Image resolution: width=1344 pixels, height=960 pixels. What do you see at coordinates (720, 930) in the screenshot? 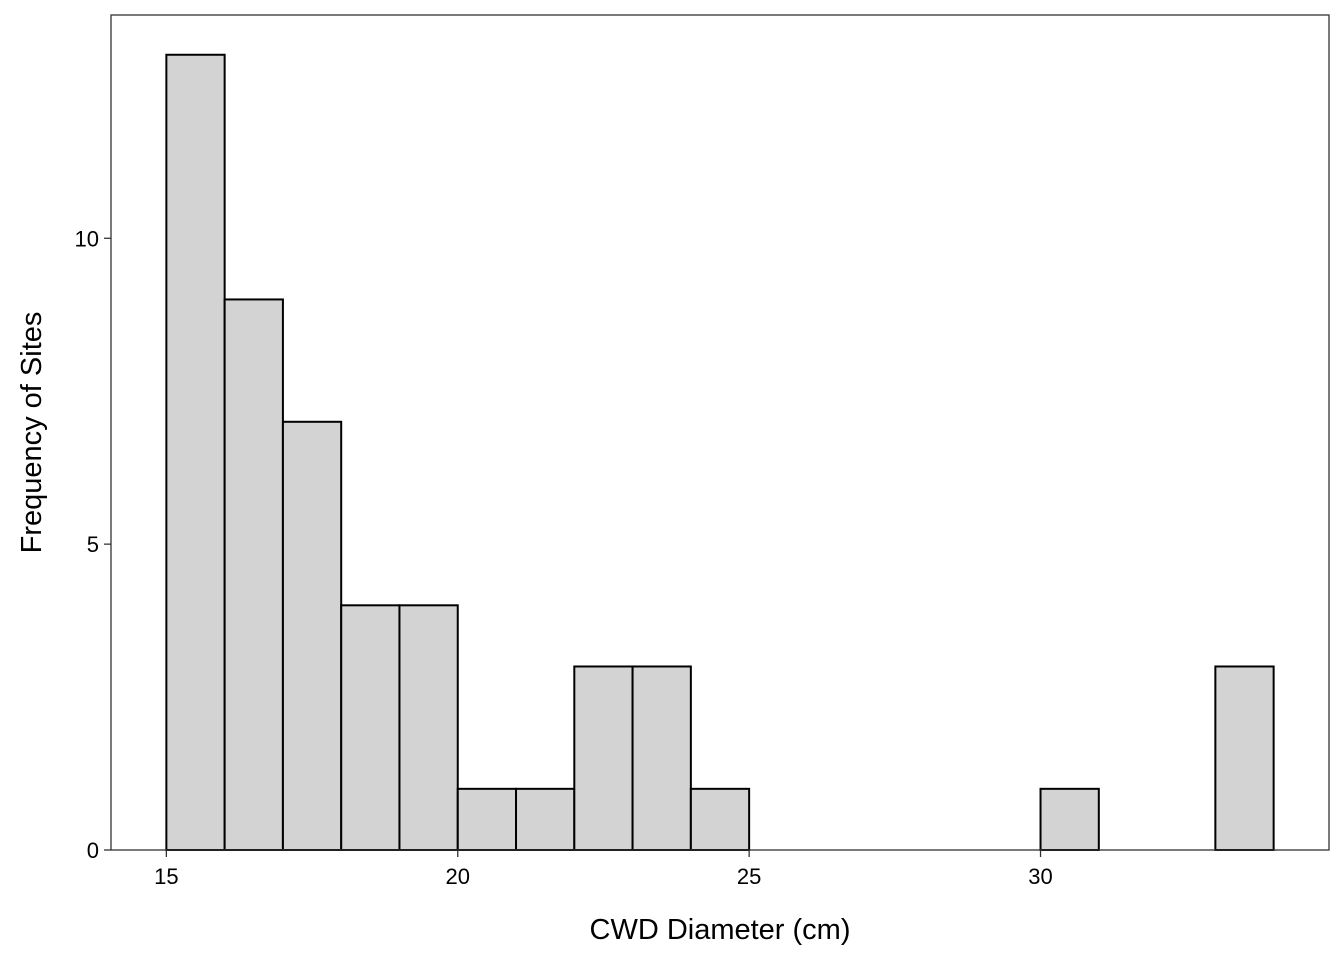
I see `x-axis-title: CWD Diameter (cm)` at bounding box center [720, 930].